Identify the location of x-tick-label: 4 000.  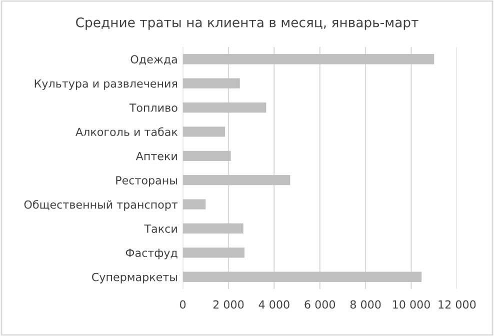
(274, 304).